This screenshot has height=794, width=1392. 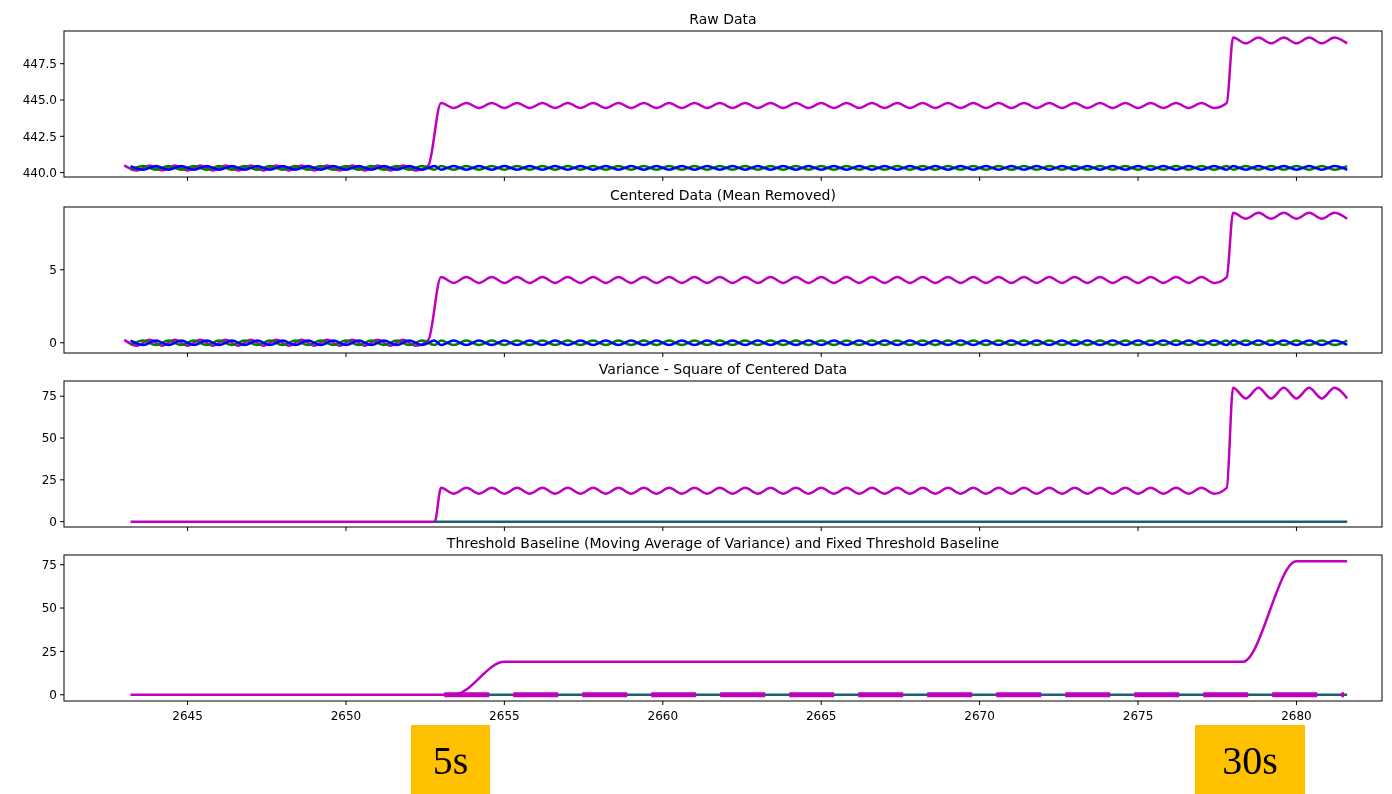 What do you see at coordinates (346, 716) in the screenshot?
I see `x-tick-label: 2650` at bounding box center [346, 716].